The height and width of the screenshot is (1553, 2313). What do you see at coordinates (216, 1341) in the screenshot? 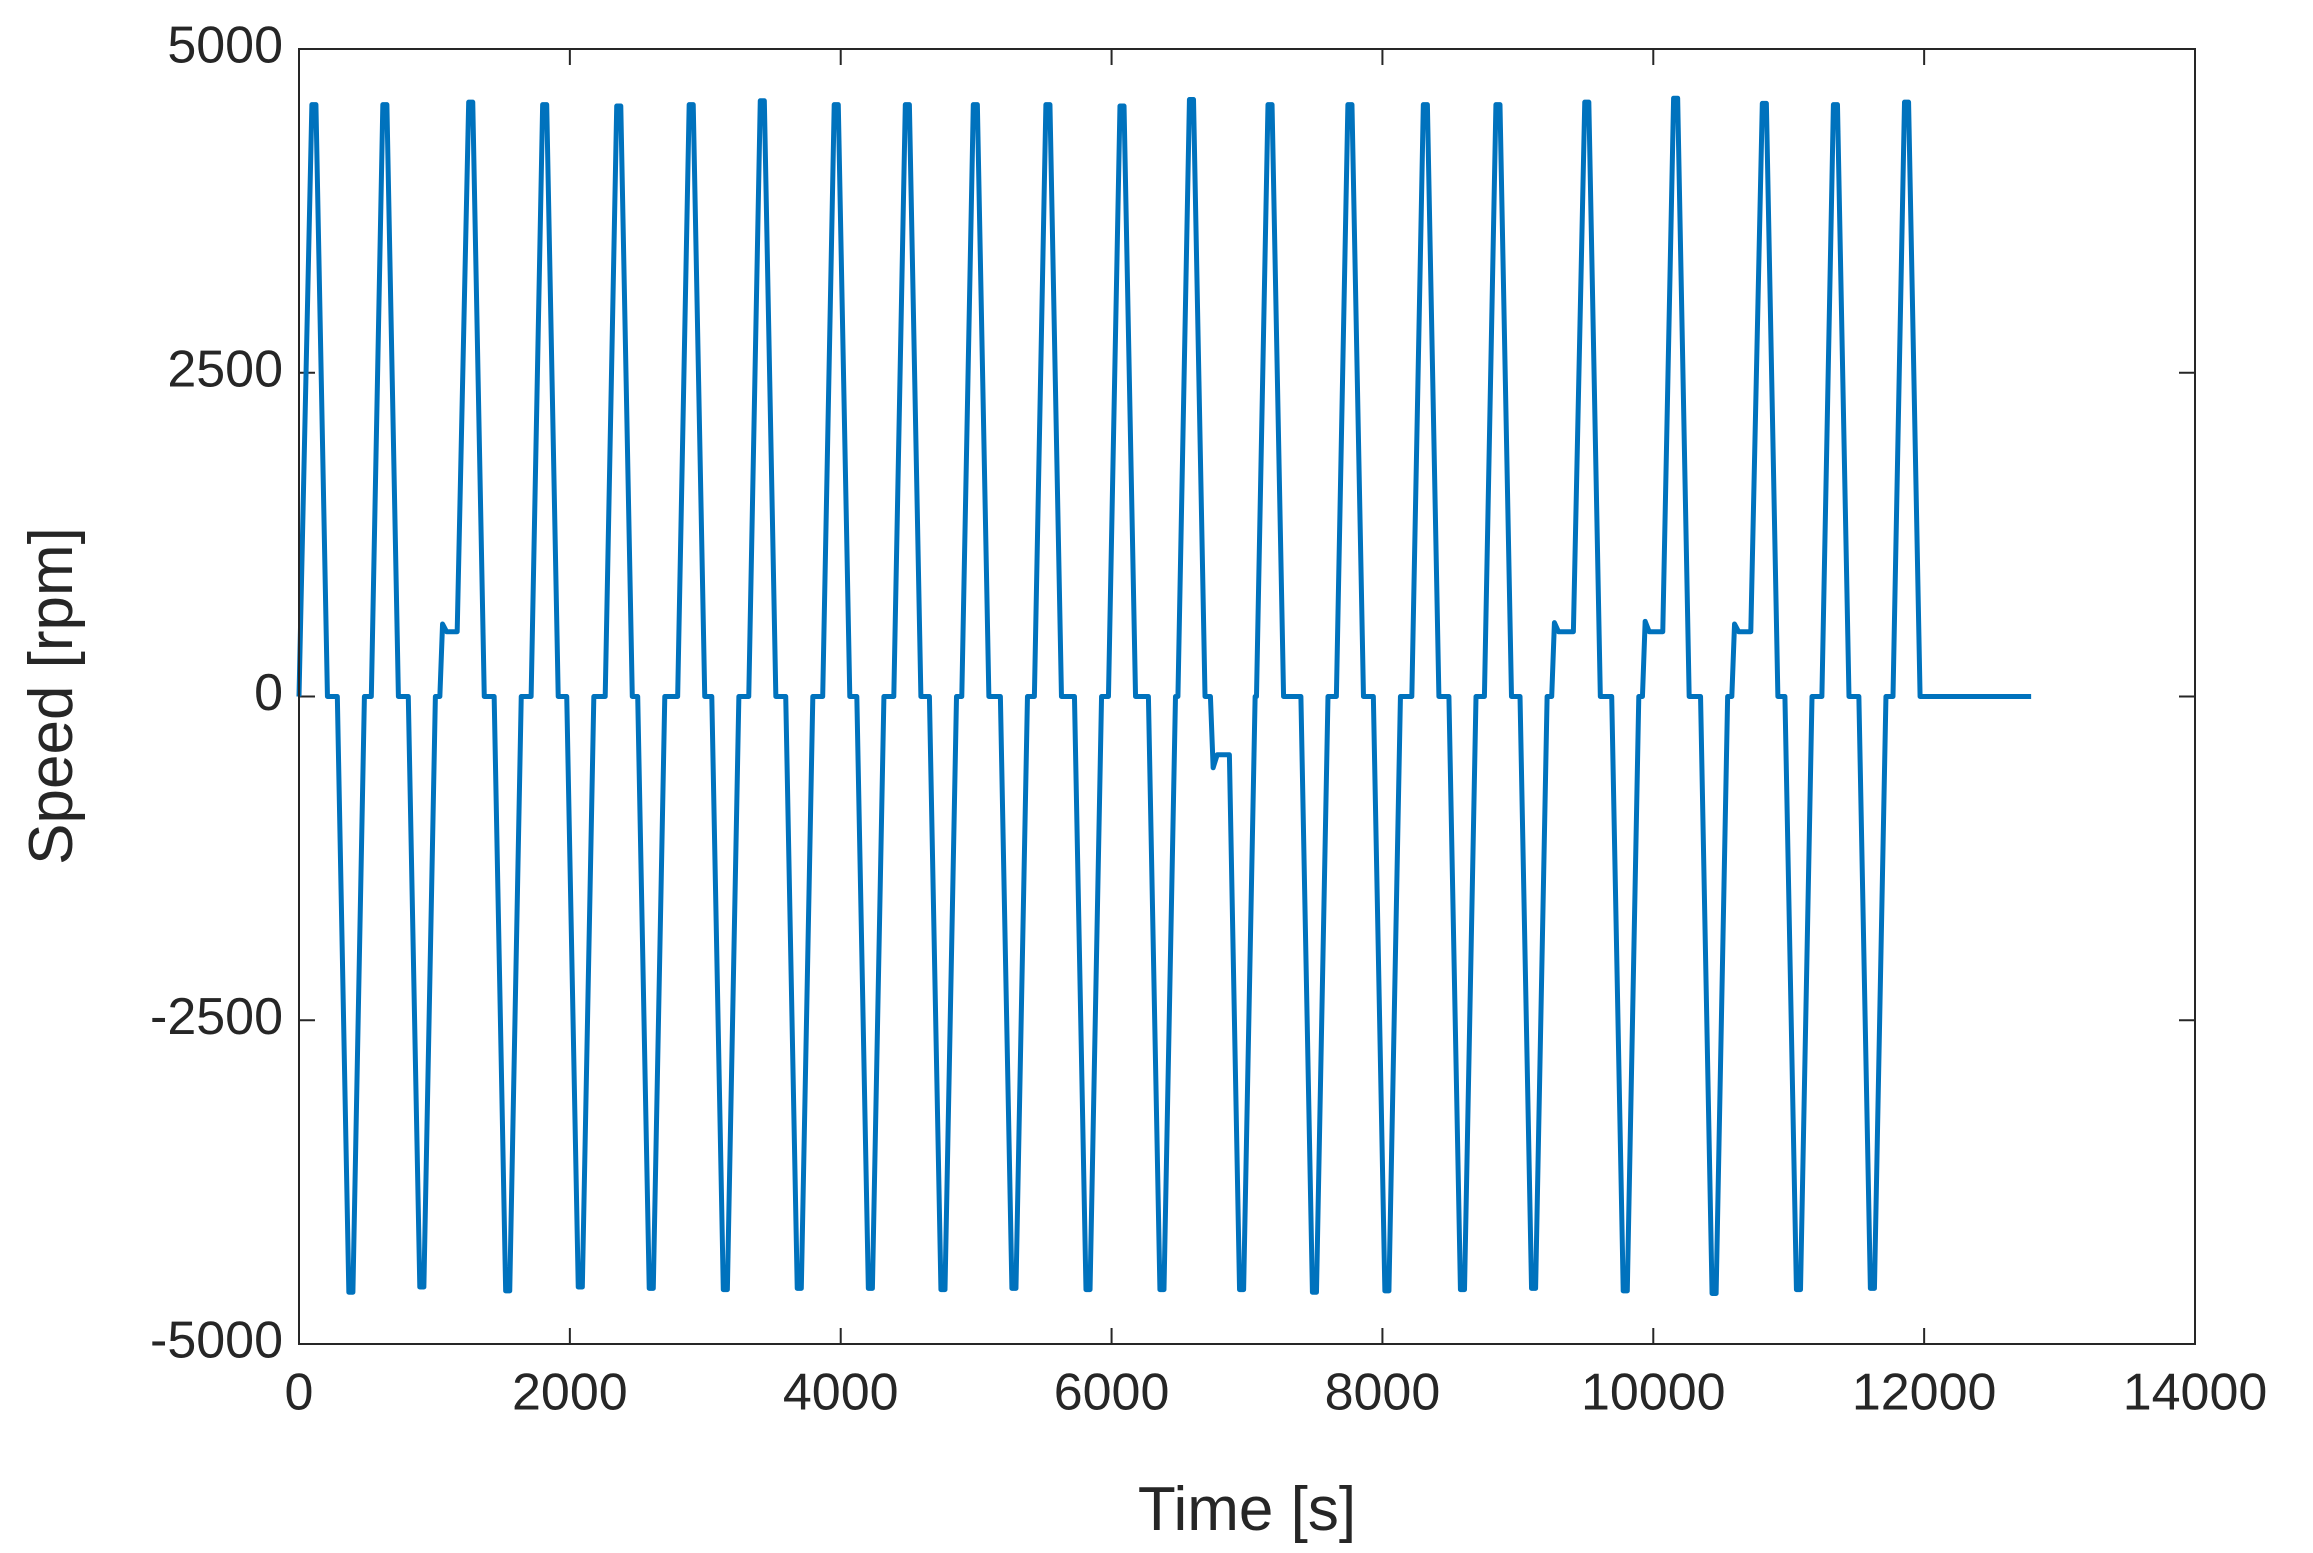
I see `y-tick-label: -5000` at bounding box center [216, 1341].